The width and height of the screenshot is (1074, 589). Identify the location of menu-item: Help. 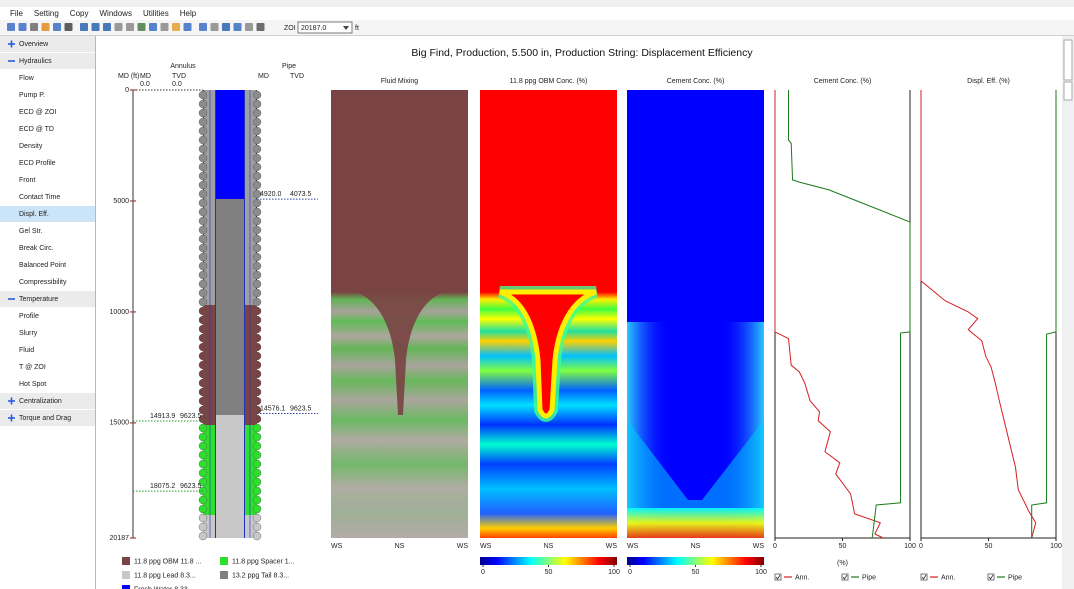
(188, 13).